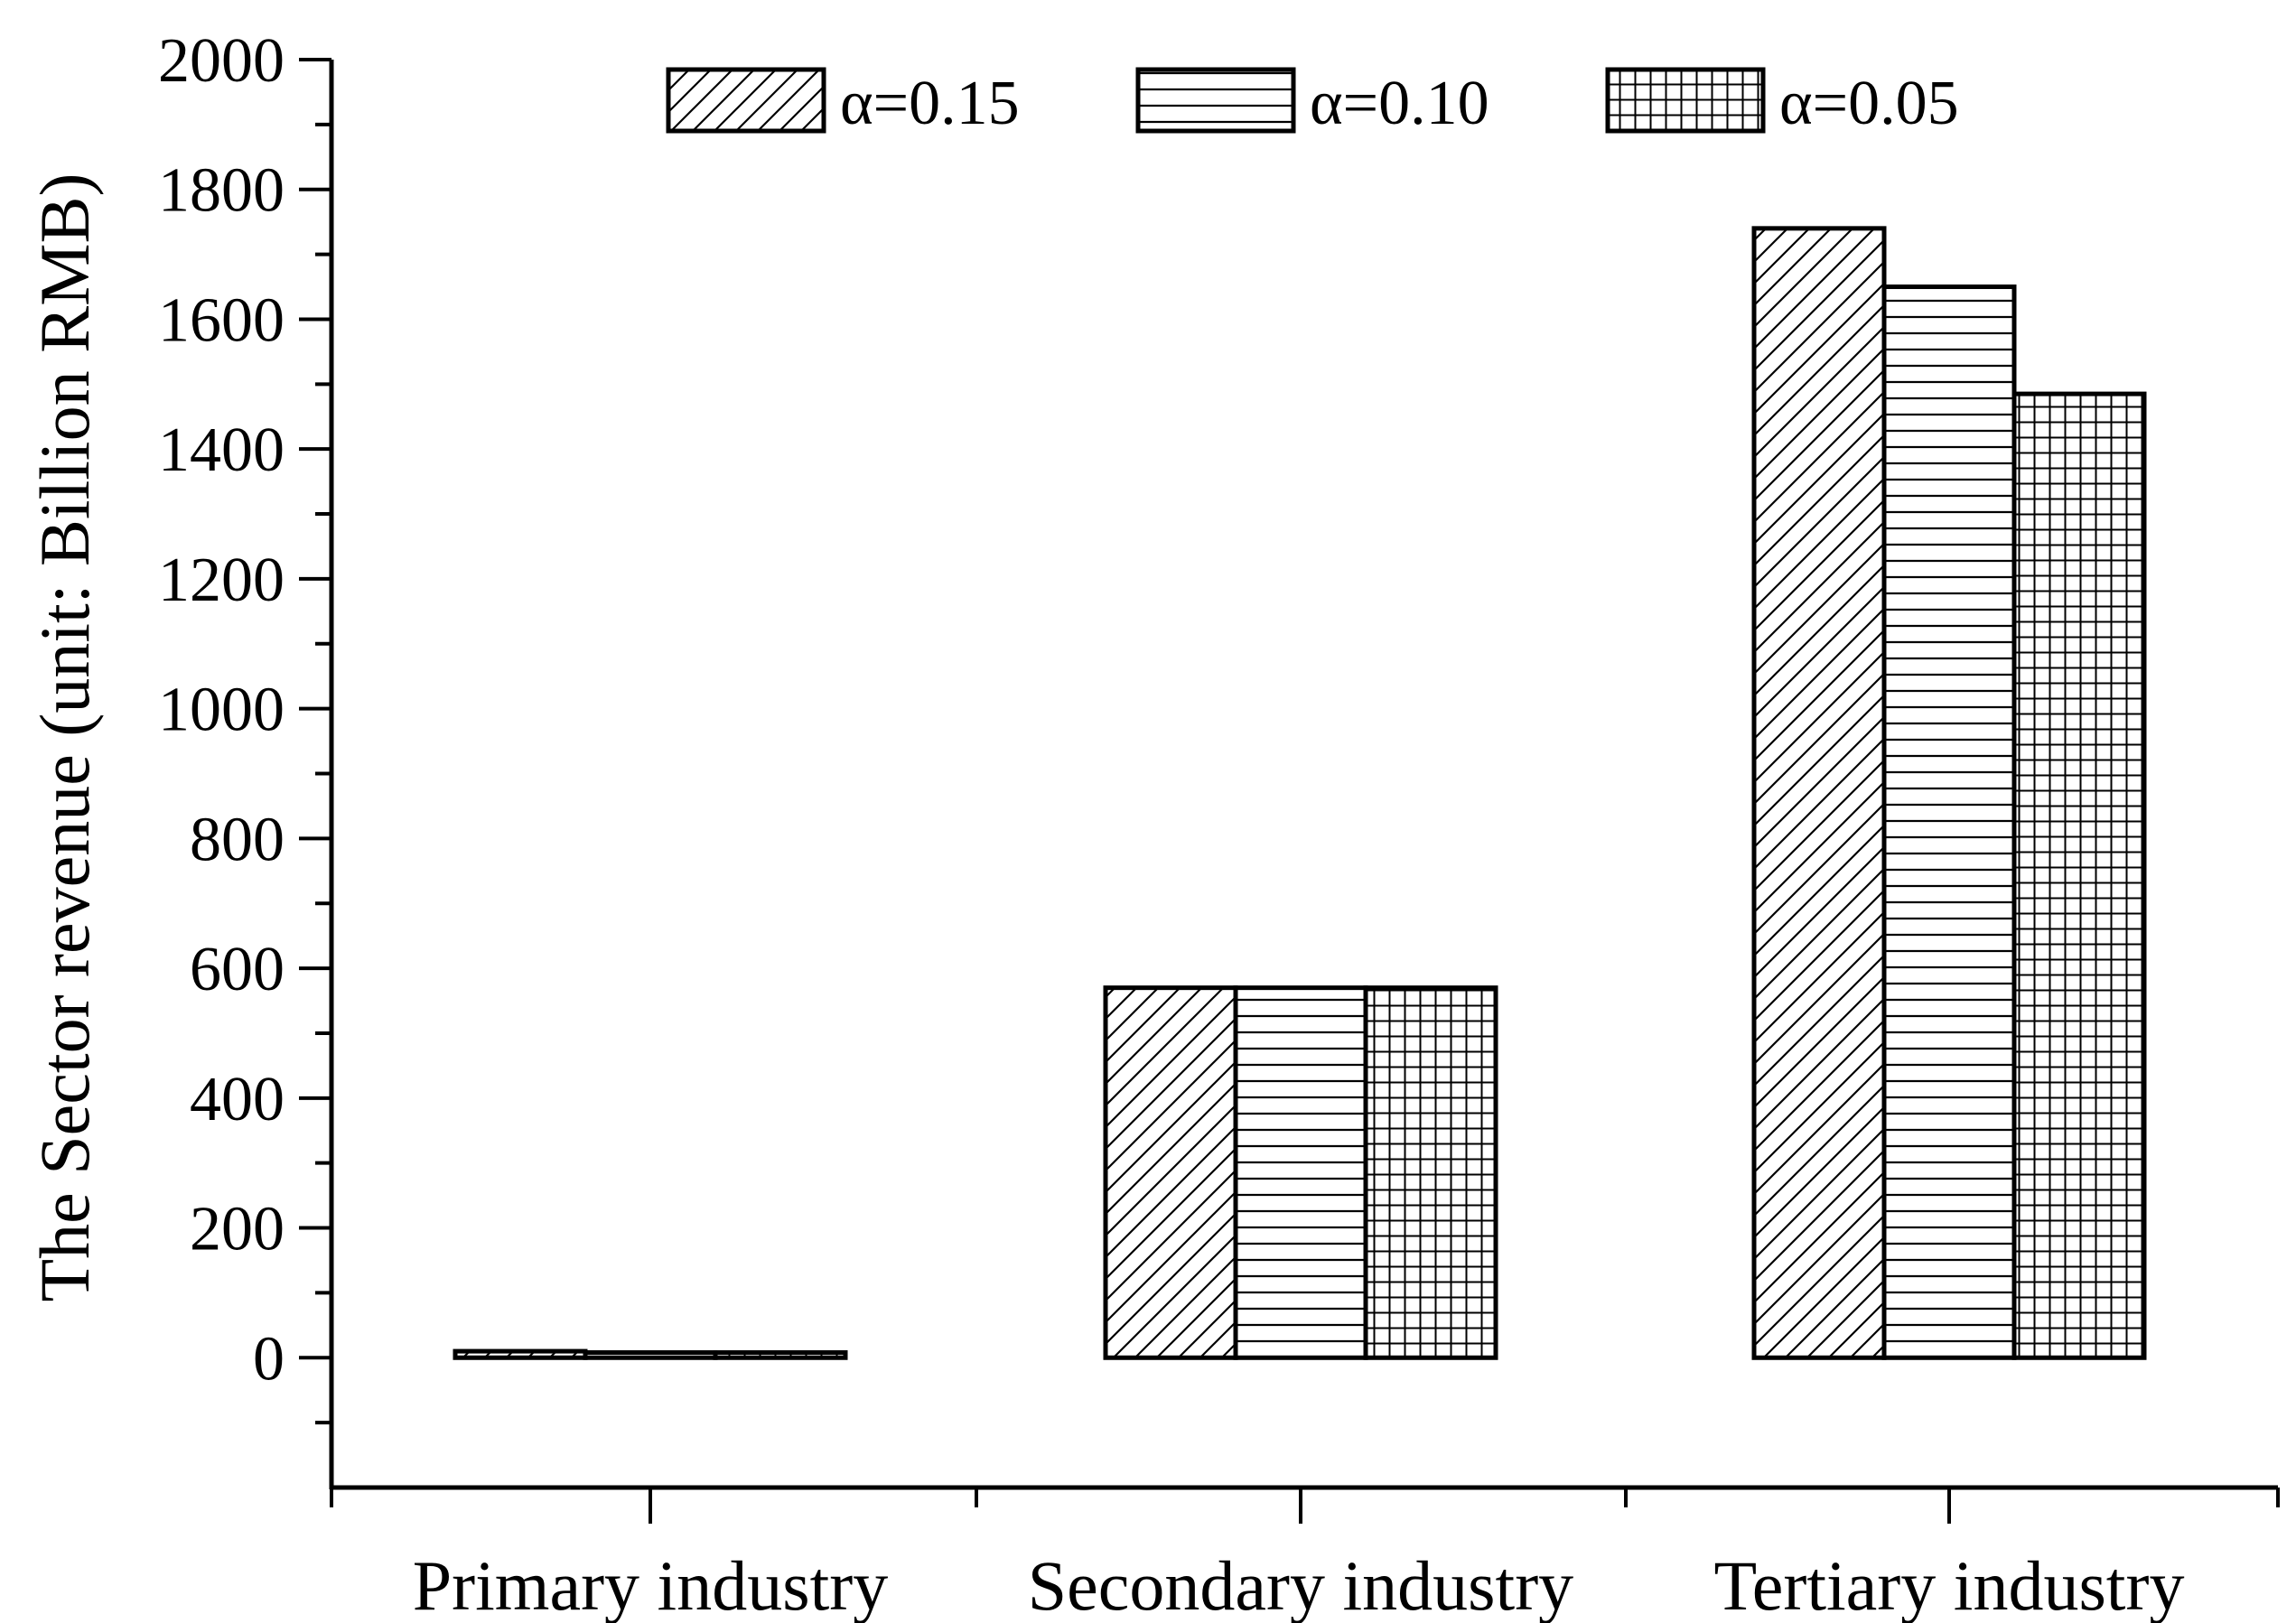 This screenshot has height=1623, width=2296. Describe the element at coordinates (221, 580) in the screenshot. I see `y-tick-label: 1200` at that location.